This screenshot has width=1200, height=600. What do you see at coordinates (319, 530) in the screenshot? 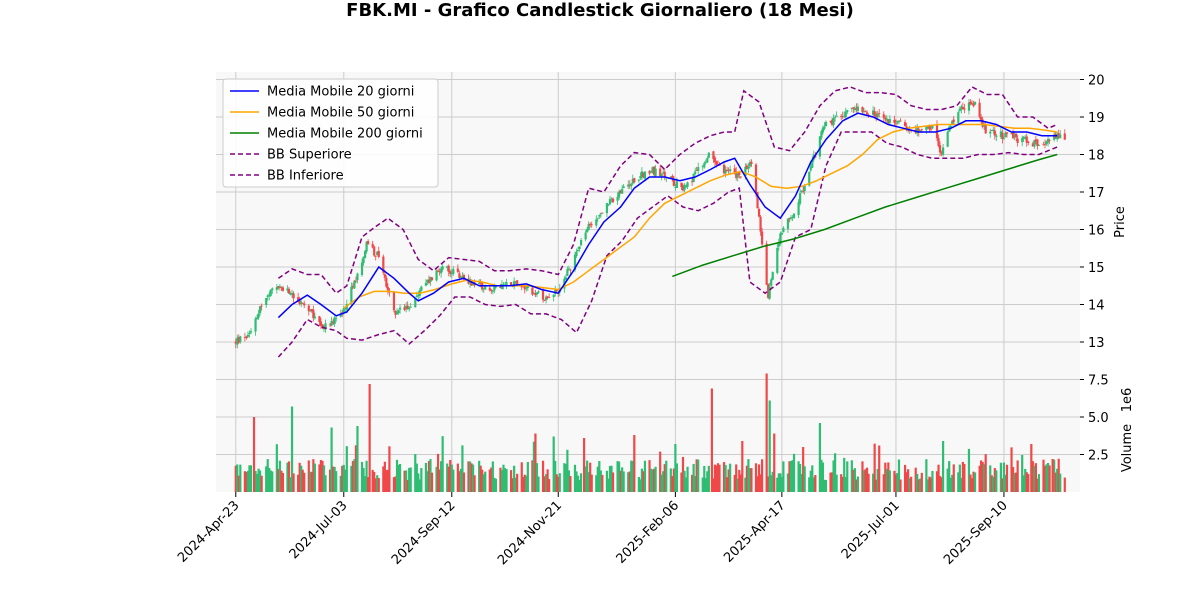
I see `x-tick-label: 2024-Jul-03` at bounding box center [319, 530].